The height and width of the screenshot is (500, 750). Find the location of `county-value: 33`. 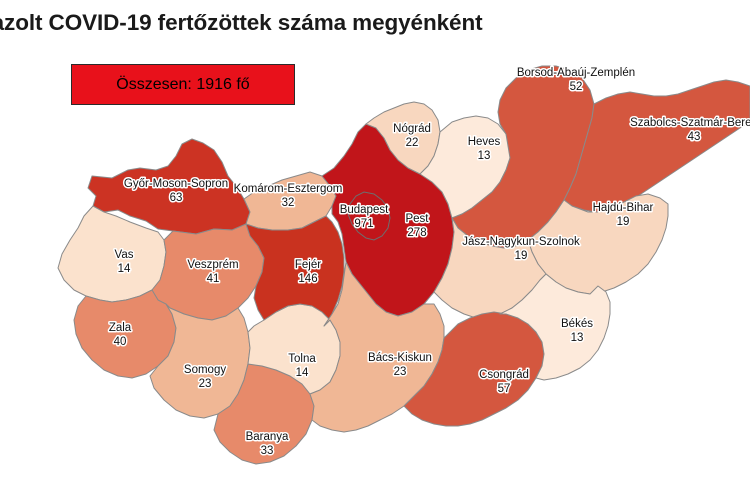

county-value: 33 is located at coordinates (267, 451).